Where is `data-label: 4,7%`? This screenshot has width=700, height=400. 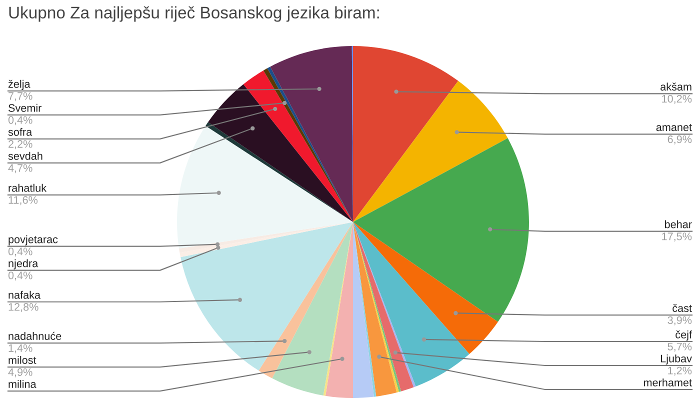 data-label: 4,7% is located at coordinates (20, 169).